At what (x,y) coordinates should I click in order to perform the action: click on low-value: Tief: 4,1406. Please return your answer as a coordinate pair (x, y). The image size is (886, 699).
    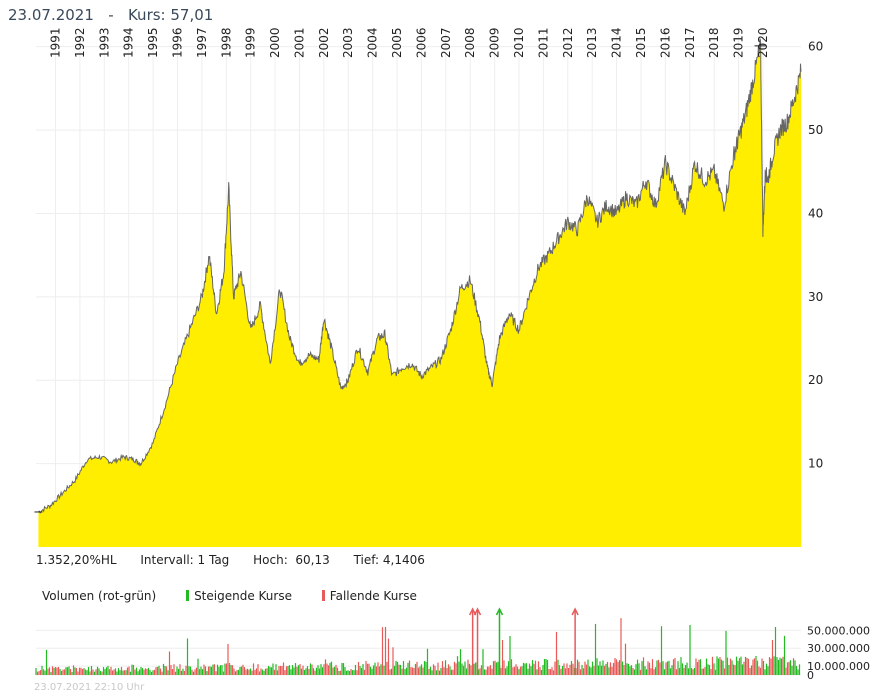
    Looking at the image, I should click on (389, 560).